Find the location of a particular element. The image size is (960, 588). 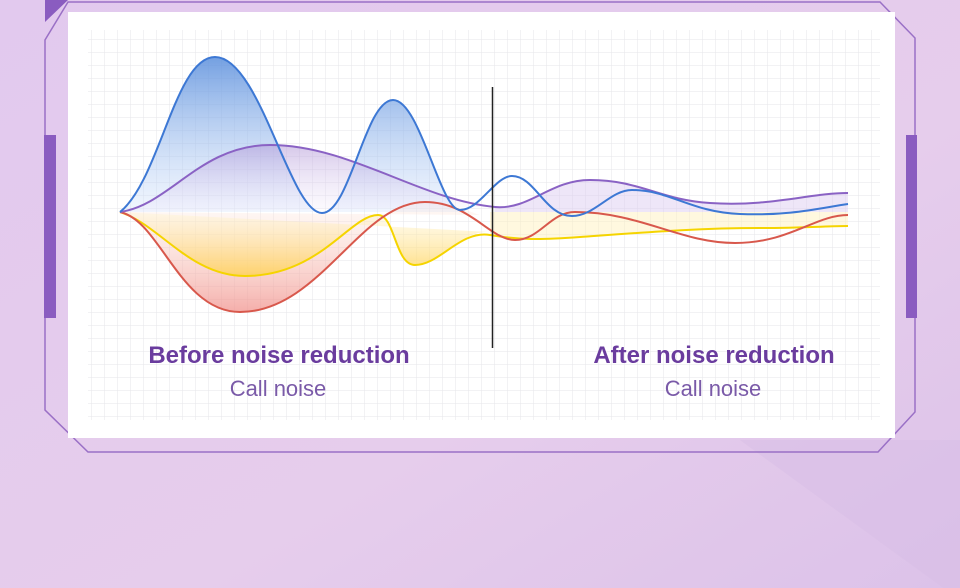

wave-purple is located at coordinates (484, 178).